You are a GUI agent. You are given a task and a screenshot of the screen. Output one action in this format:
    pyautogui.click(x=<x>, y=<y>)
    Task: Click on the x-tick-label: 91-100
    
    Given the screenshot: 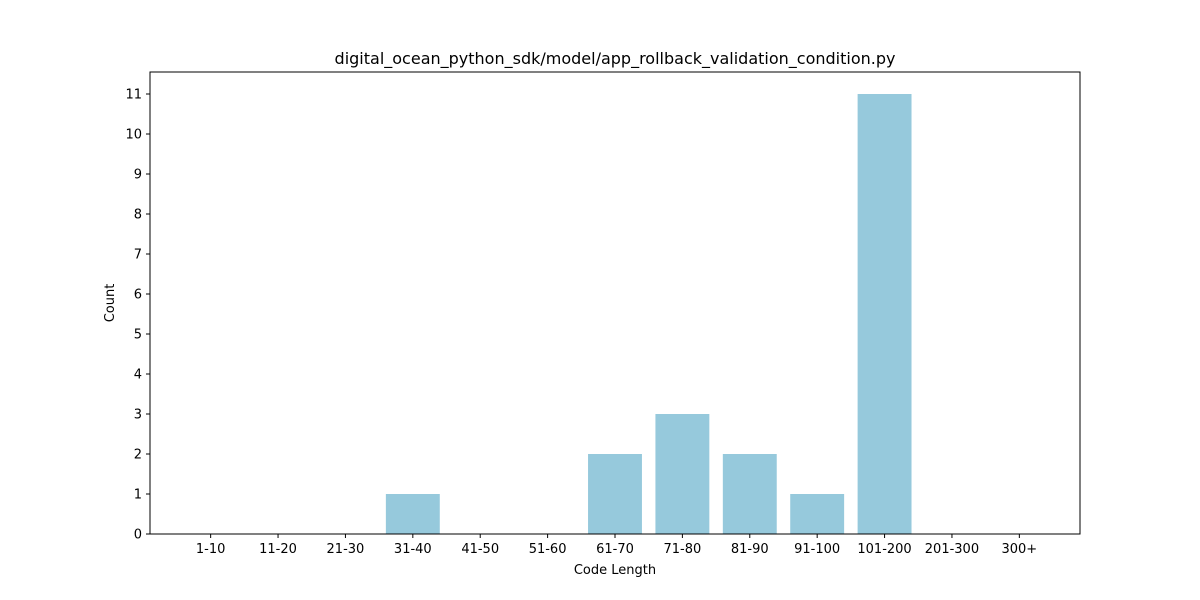 What is the action you would take?
    pyautogui.click(x=817, y=549)
    